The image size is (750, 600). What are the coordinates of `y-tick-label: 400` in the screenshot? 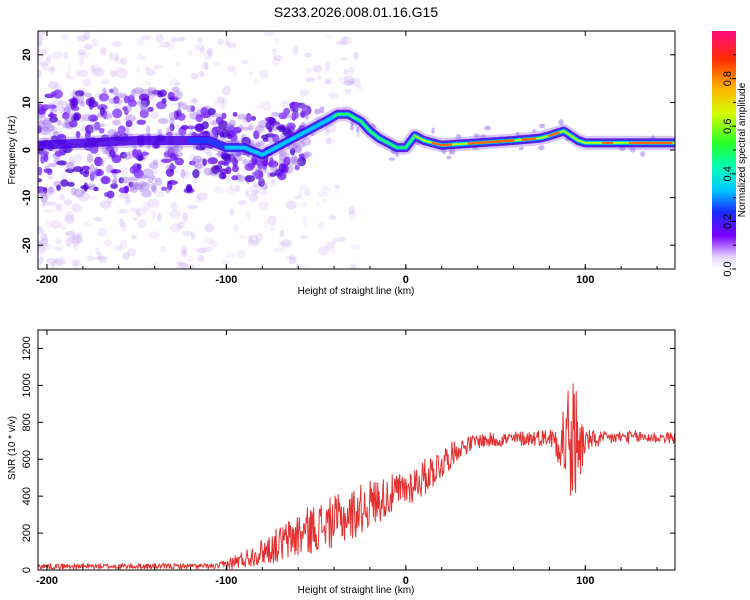 It's located at (27, 496).